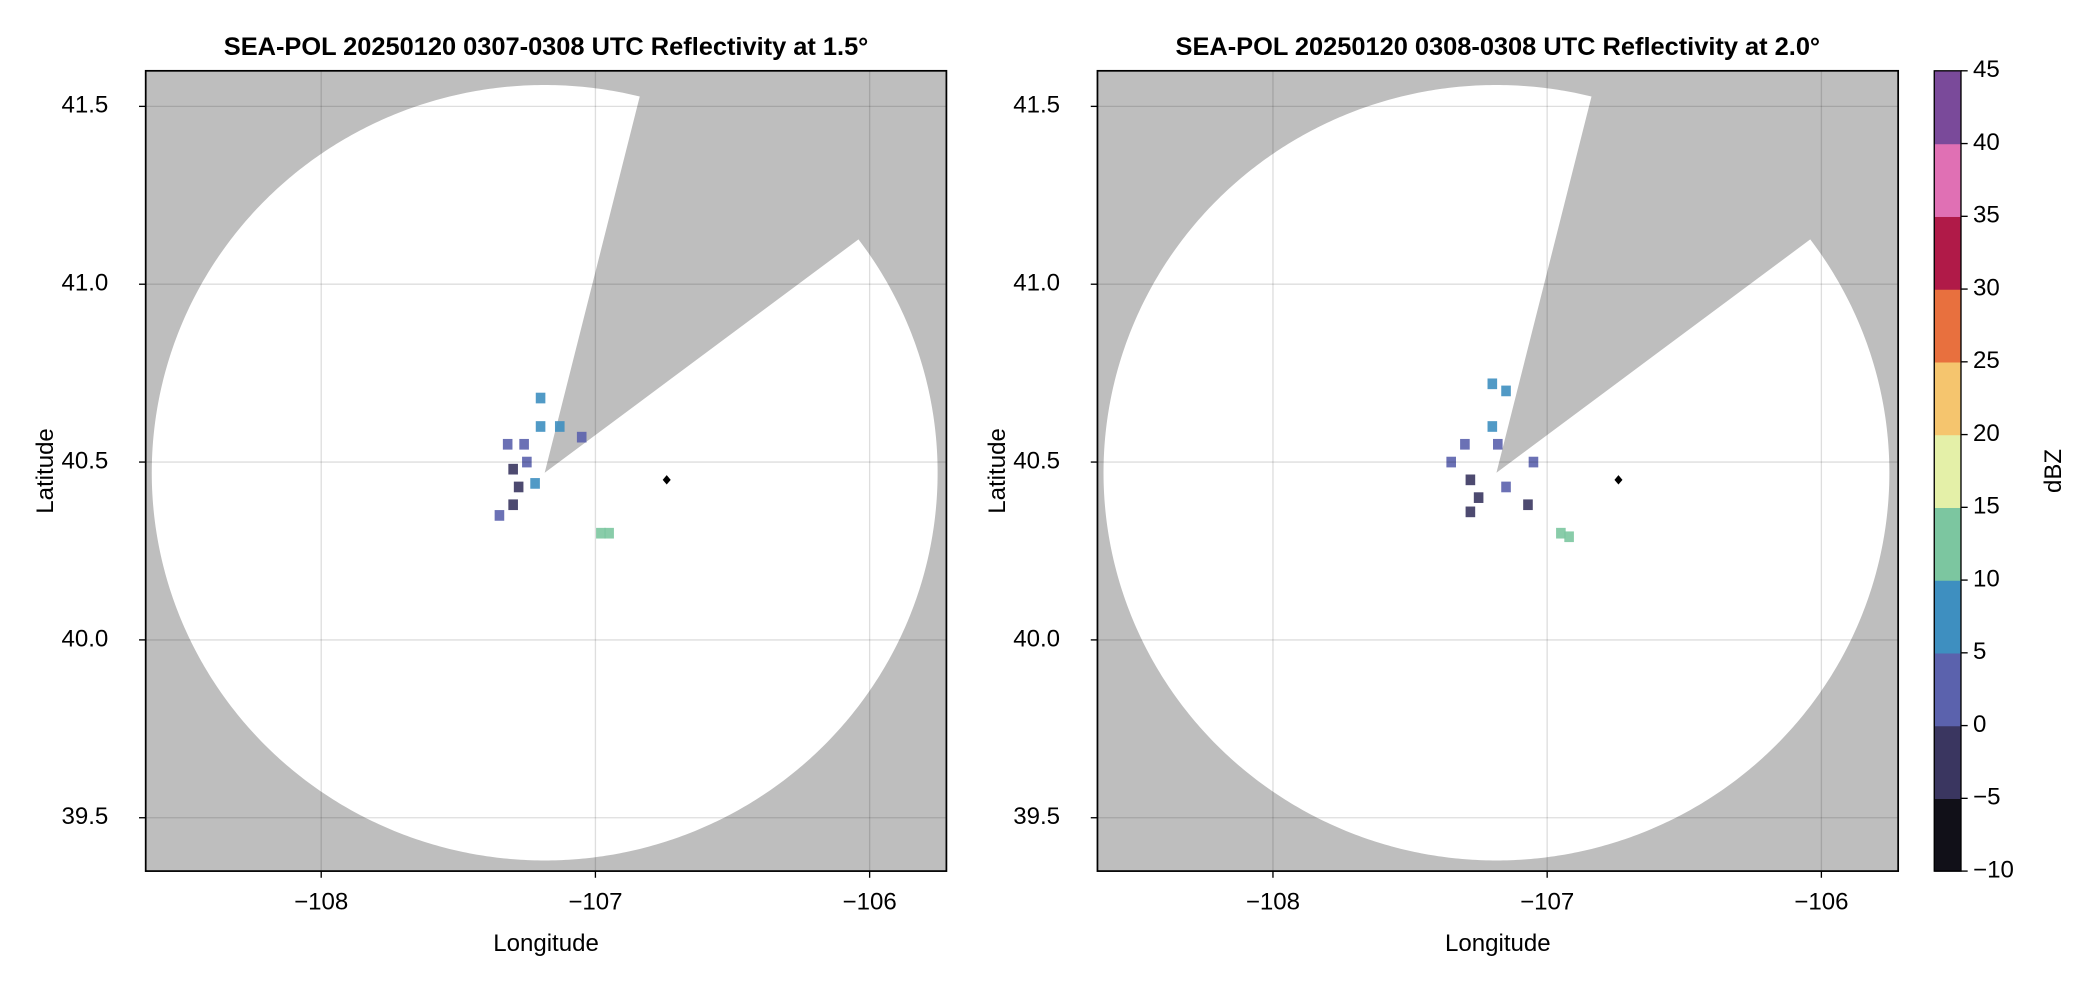  What do you see at coordinates (1986, 506) in the screenshot?
I see `colorbar-tick-label: 15` at bounding box center [1986, 506].